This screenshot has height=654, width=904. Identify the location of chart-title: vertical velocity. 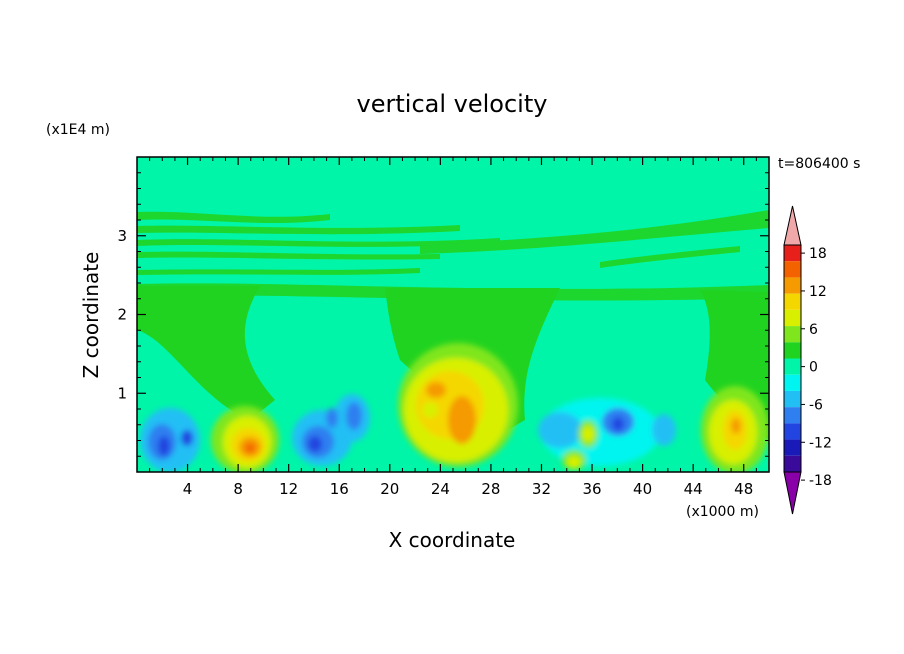
(452, 104).